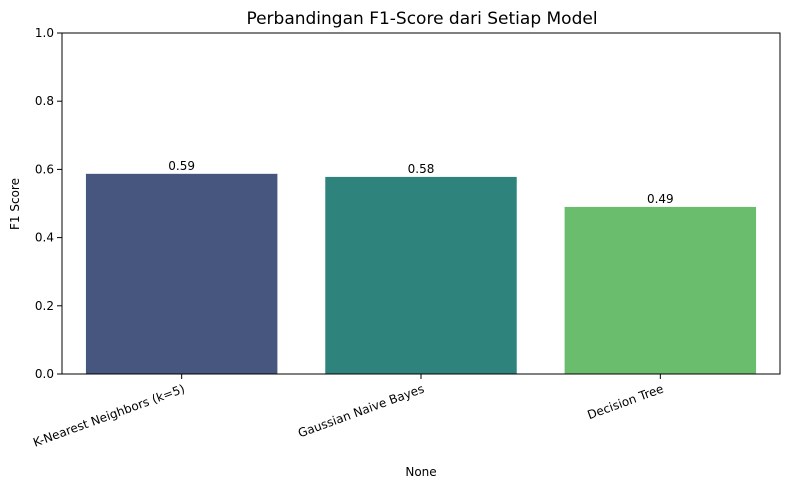 Image resolution: width=790 pixels, height=490 pixels. What do you see at coordinates (181, 166) in the screenshot?
I see `data-label: 0.59` at bounding box center [181, 166].